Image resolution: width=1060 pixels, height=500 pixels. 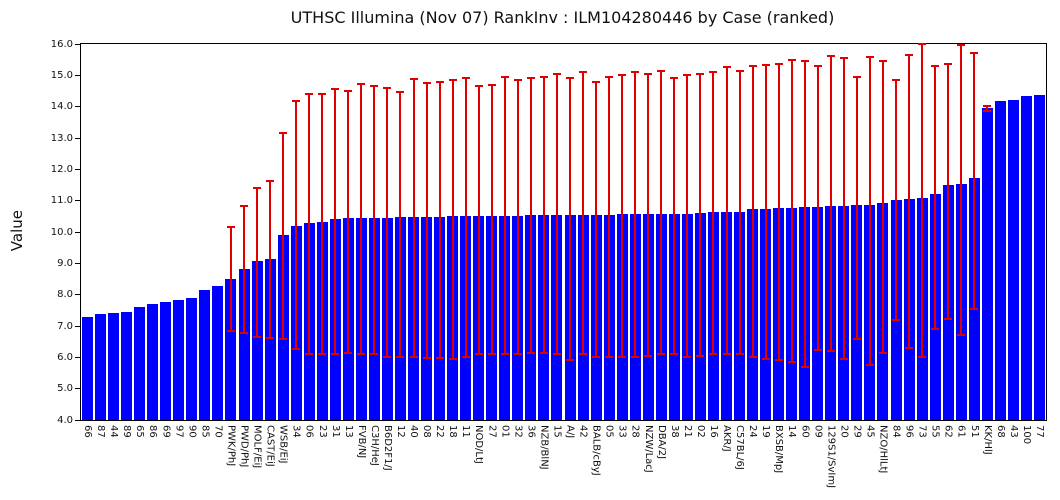 What do you see at coordinates (805, 431) in the screenshot?
I see `x-tick-label: 60` at bounding box center [805, 431].